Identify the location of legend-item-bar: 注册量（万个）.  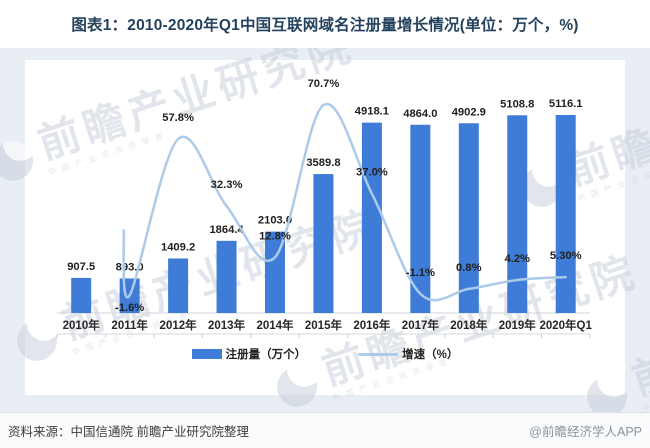
(249, 354).